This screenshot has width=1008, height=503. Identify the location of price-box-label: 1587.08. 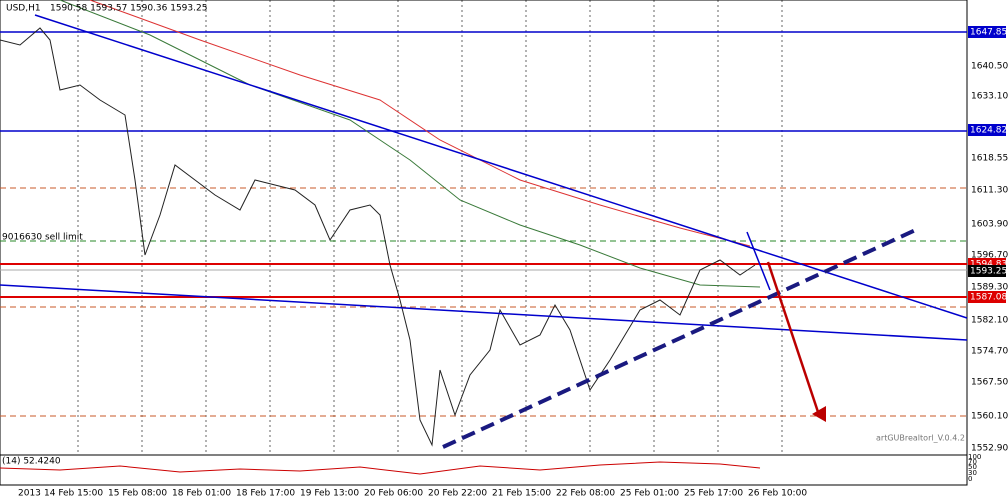
(988, 298).